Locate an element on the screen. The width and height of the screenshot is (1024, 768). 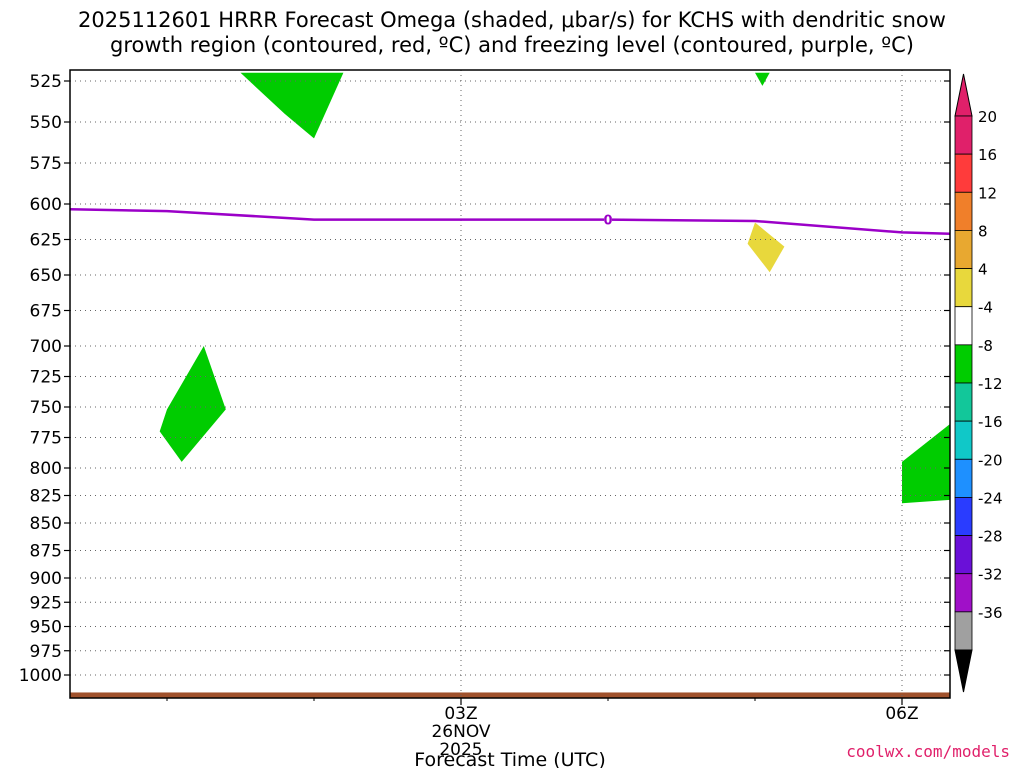
y-tick-label: 650 is located at coordinates (46, 276).